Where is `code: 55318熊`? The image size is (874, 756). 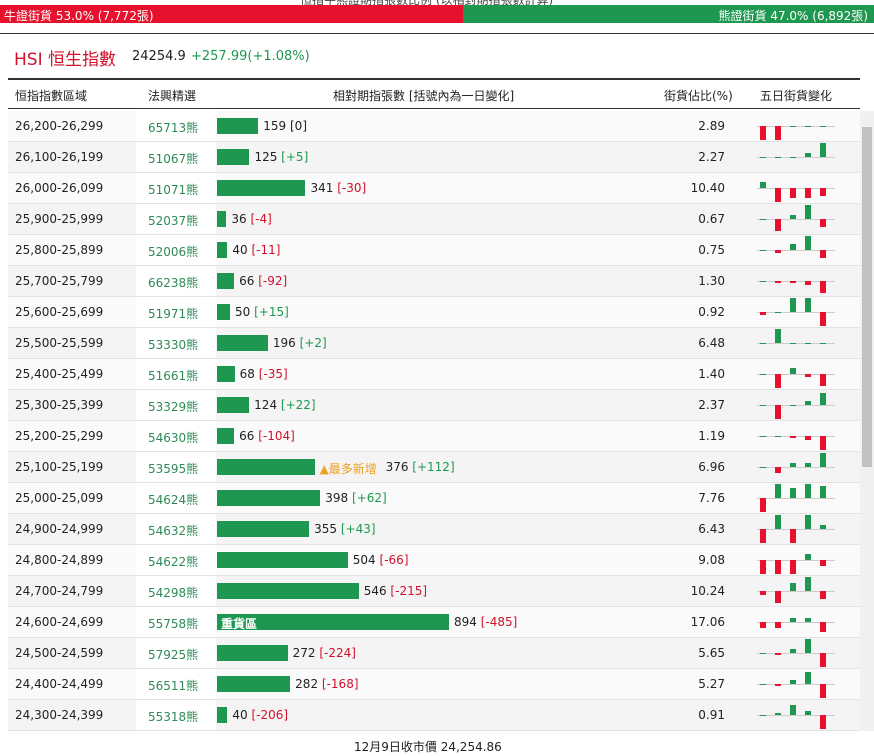
code: 55318熊 is located at coordinates (173, 717).